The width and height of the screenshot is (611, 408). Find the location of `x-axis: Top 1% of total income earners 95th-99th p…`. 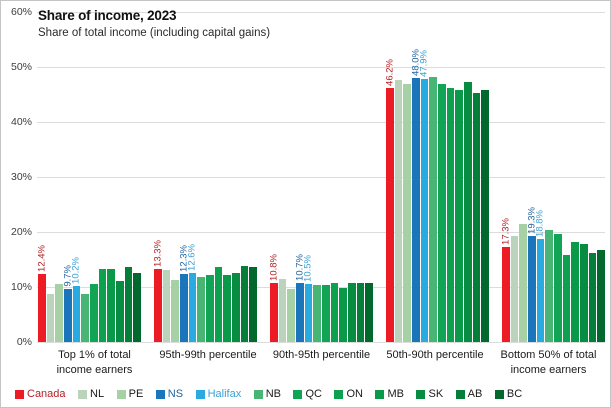

x-axis: Top 1% of total income earners 95th-99th p… is located at coordinates (321, 362).